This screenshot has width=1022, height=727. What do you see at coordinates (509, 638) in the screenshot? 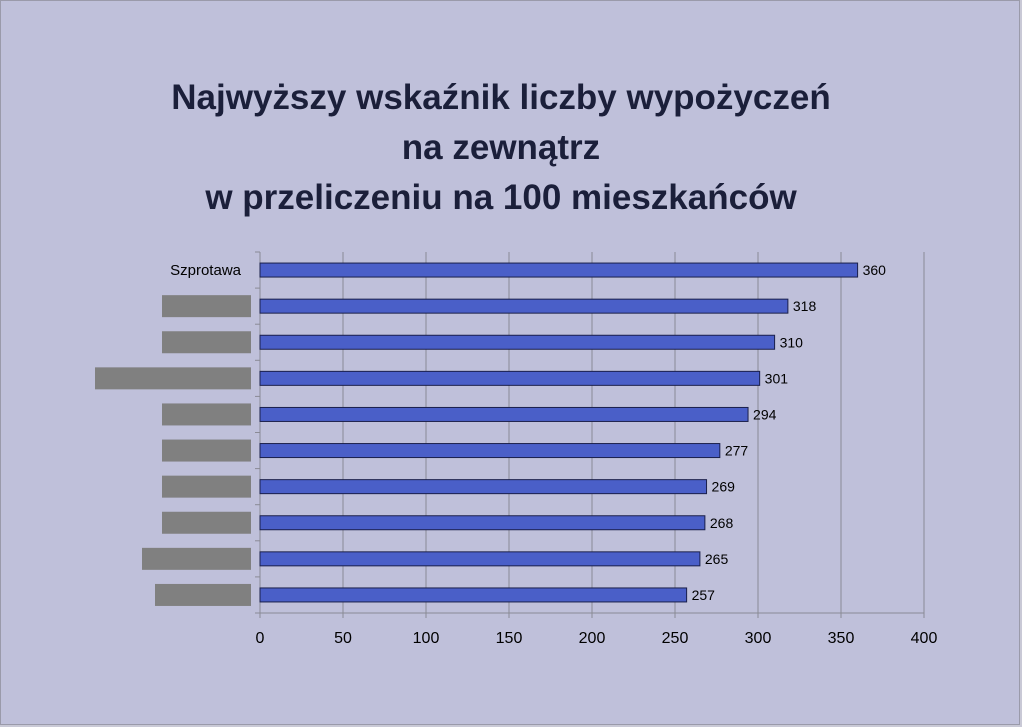
I see `x-tick-label: 150` at bounding box center [509, 638].